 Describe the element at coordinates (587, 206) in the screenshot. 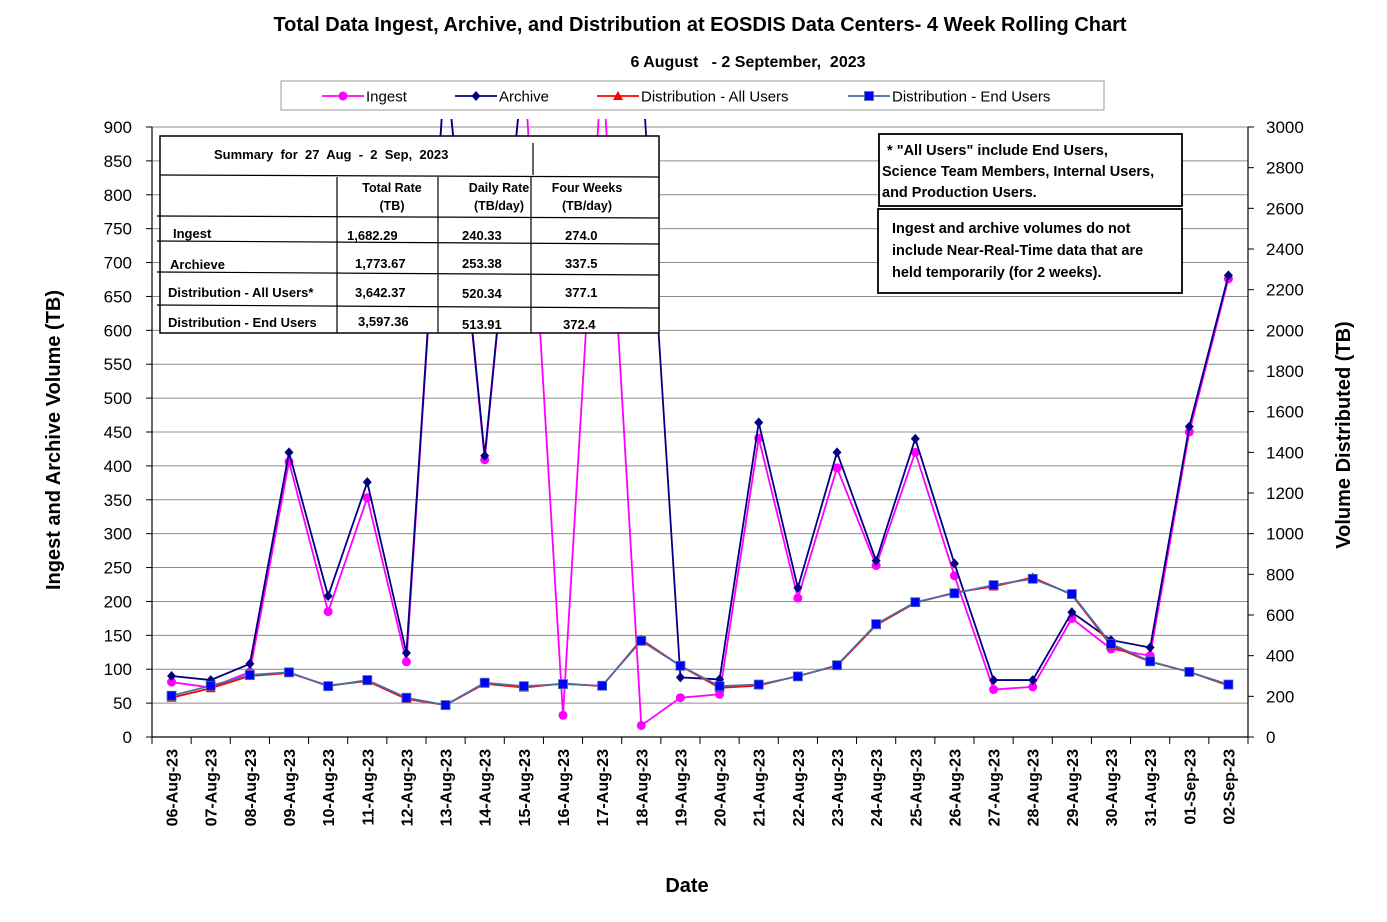

I see `table-header-four-2: (TB/day)` at that location.